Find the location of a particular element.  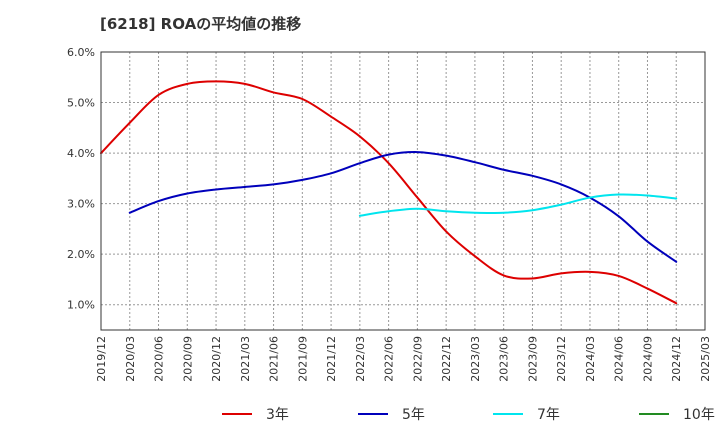

x-tick-label: 2022/03 is located at coordinates (360, 359).